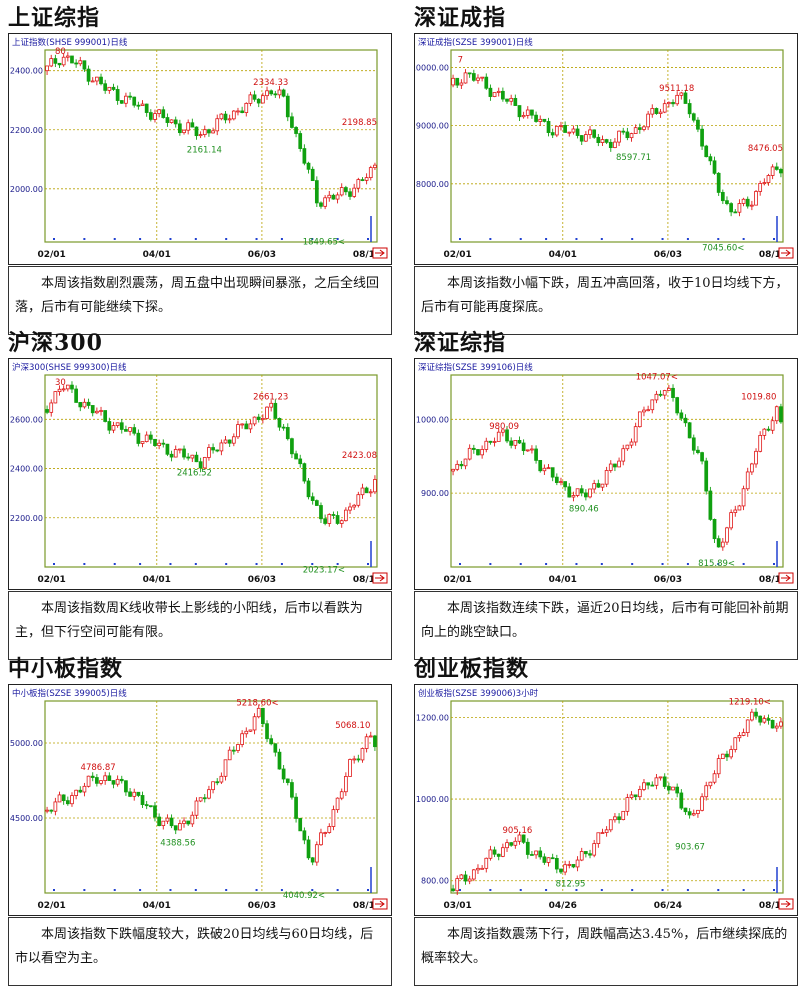 The height and width of the screenshot is (986, 800). I want to click on y-tick-label: 9000.00, so click(432, 126).